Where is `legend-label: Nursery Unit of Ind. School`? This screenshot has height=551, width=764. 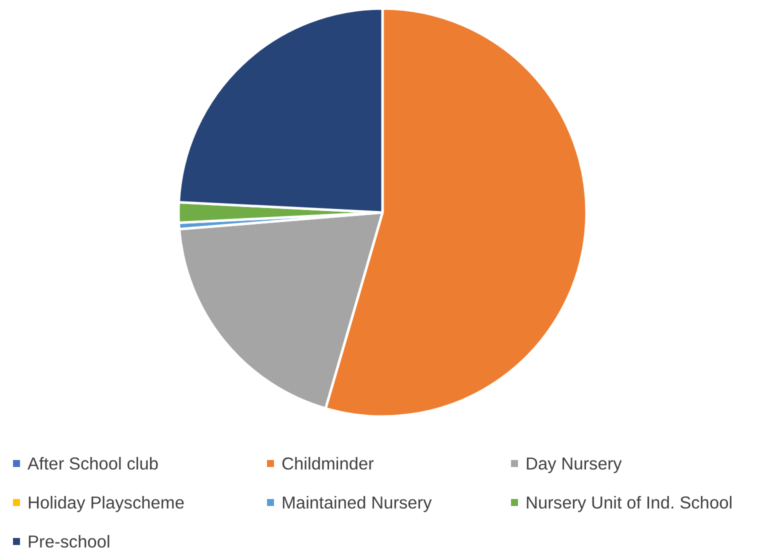
legend-label: Nursery Unit of Ind. School is located at coordinates (629, 502).